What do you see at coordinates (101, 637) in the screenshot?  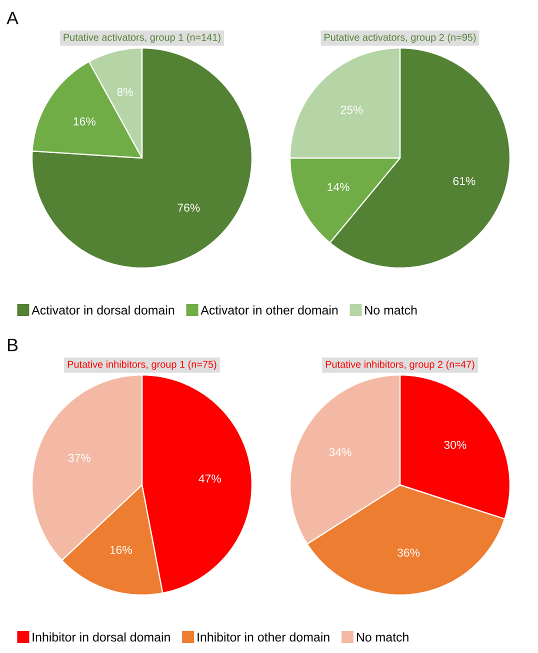 I see `legend-label: Inhibitor in dorsal domain` at bounding box center [101, 637].